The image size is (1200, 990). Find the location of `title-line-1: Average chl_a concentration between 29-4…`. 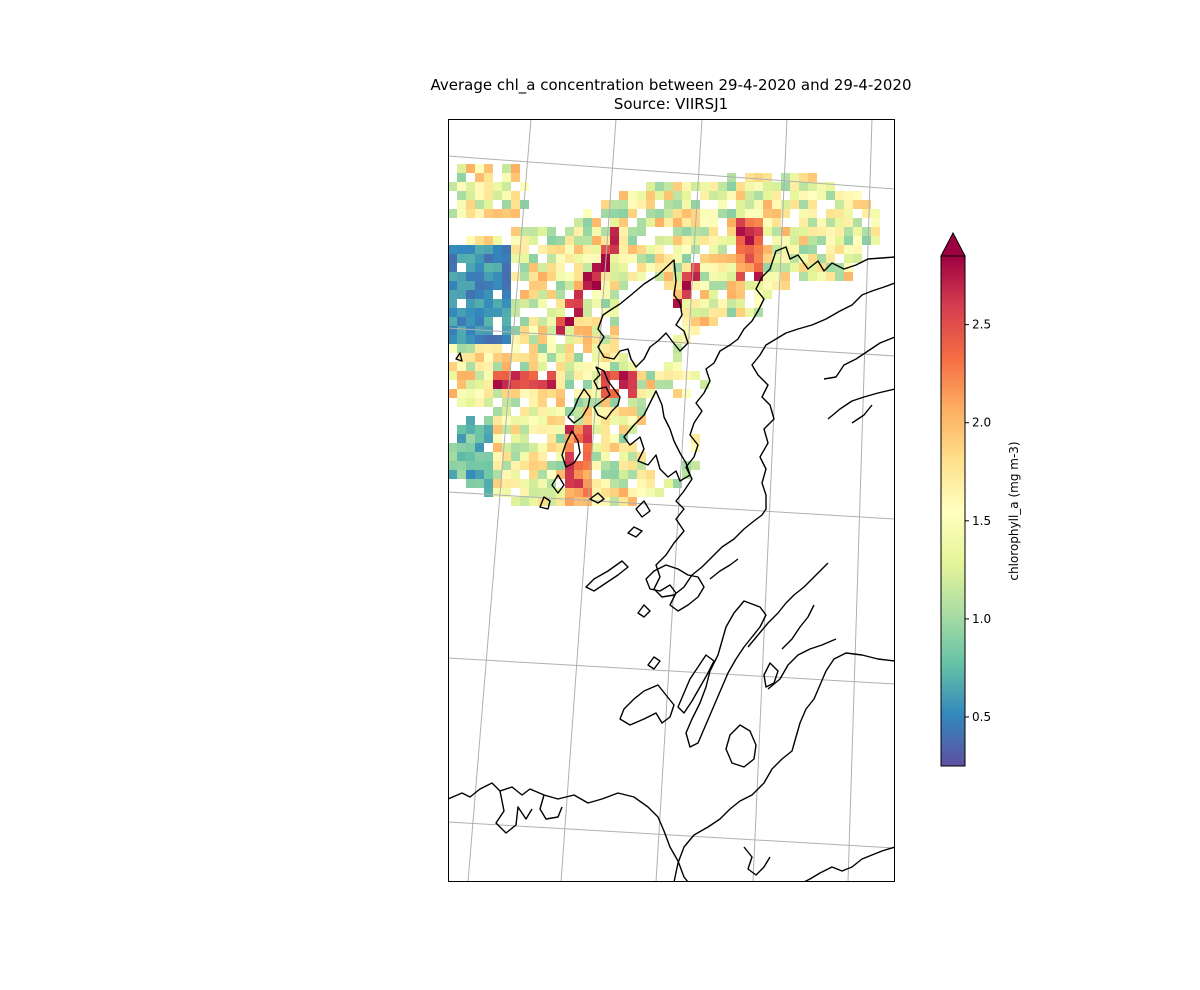

title-line-1: Average chl_a concentration between 29-4… is located at coordinates (671, 85).